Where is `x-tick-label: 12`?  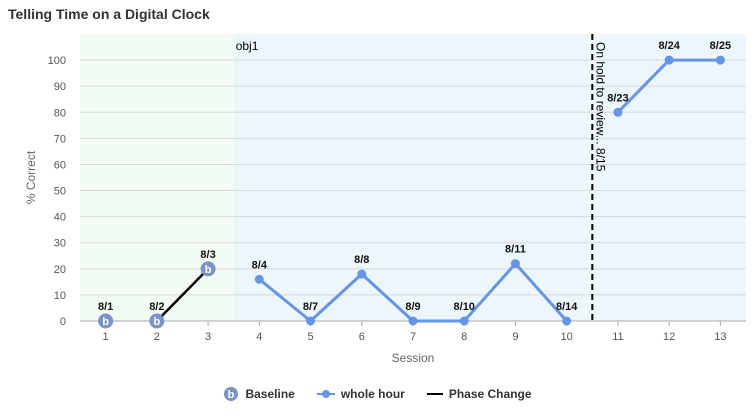
x-tick-label: 12 is located at coordinates (669, 337).